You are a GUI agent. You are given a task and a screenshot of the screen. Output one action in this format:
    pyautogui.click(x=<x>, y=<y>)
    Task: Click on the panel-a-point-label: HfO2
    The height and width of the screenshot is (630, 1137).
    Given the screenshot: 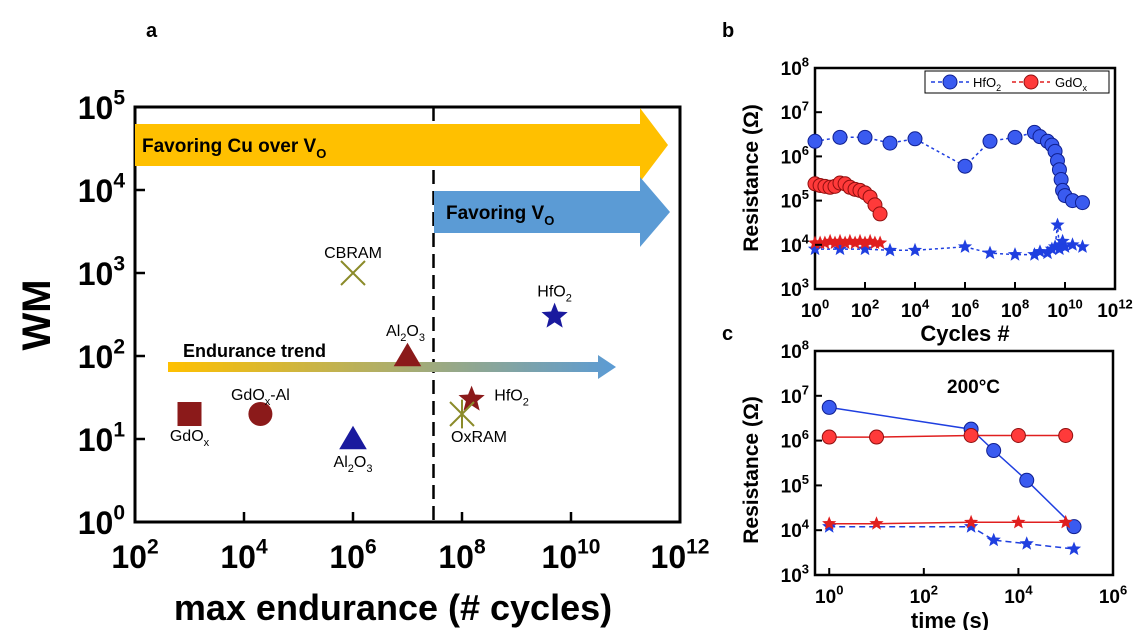 What is the action you would take?
    pyautogui.click(x=554, y=293)
    